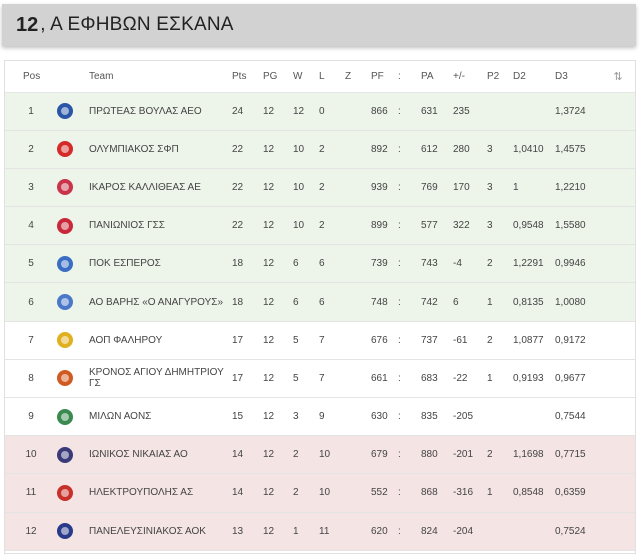 The height and width of the screenshot is (554, 640). What do you see at coordinates (238, 264) in the screenshot?
I see `cell-pts: 18` at bounding box center [238, 264].